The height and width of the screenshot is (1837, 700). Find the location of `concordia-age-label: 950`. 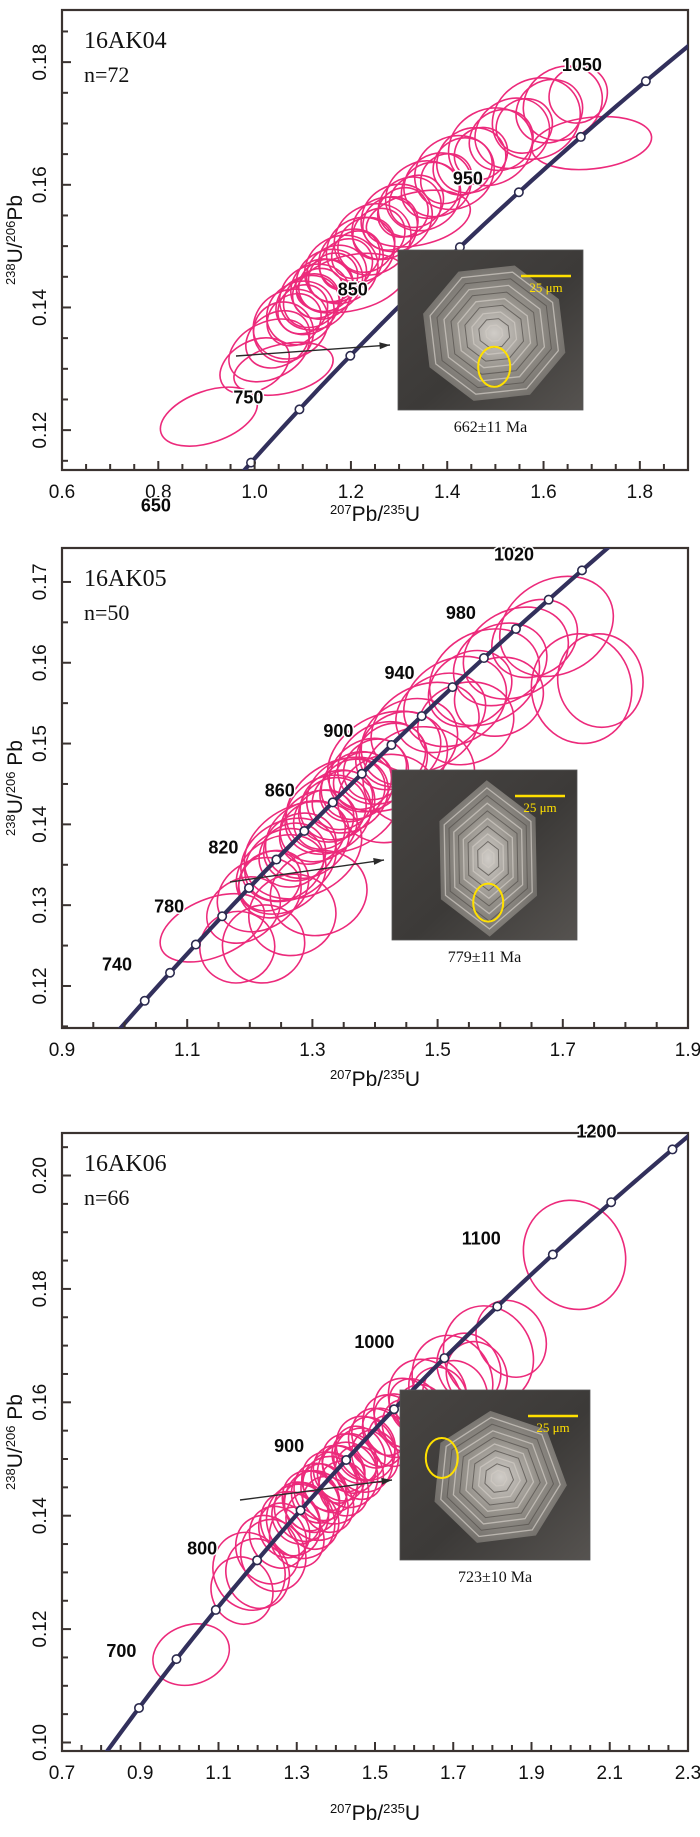

concordia-age-label: 950 is located at coordinates (468, 178).